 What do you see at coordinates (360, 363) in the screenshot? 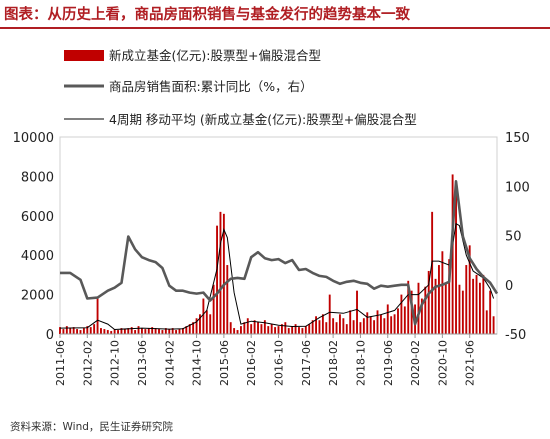
I see `x-axis-tick-label: 2018-10` at bounding box center [360, 363].